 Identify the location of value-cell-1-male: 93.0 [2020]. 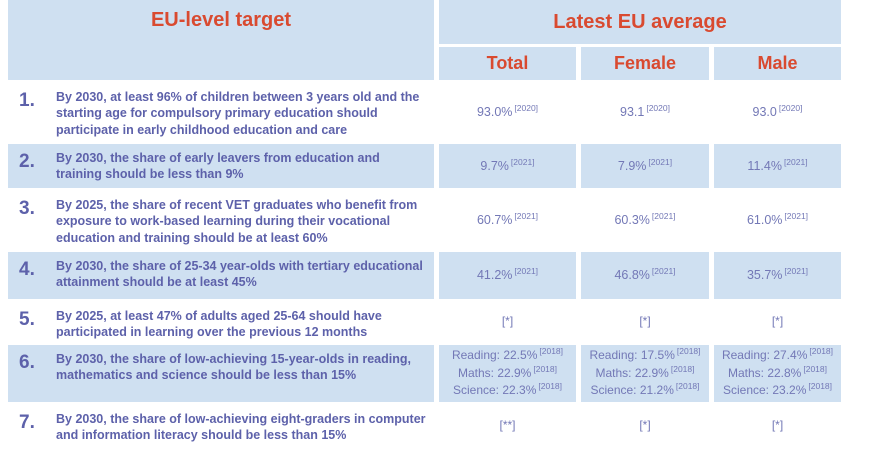
(777, 112).